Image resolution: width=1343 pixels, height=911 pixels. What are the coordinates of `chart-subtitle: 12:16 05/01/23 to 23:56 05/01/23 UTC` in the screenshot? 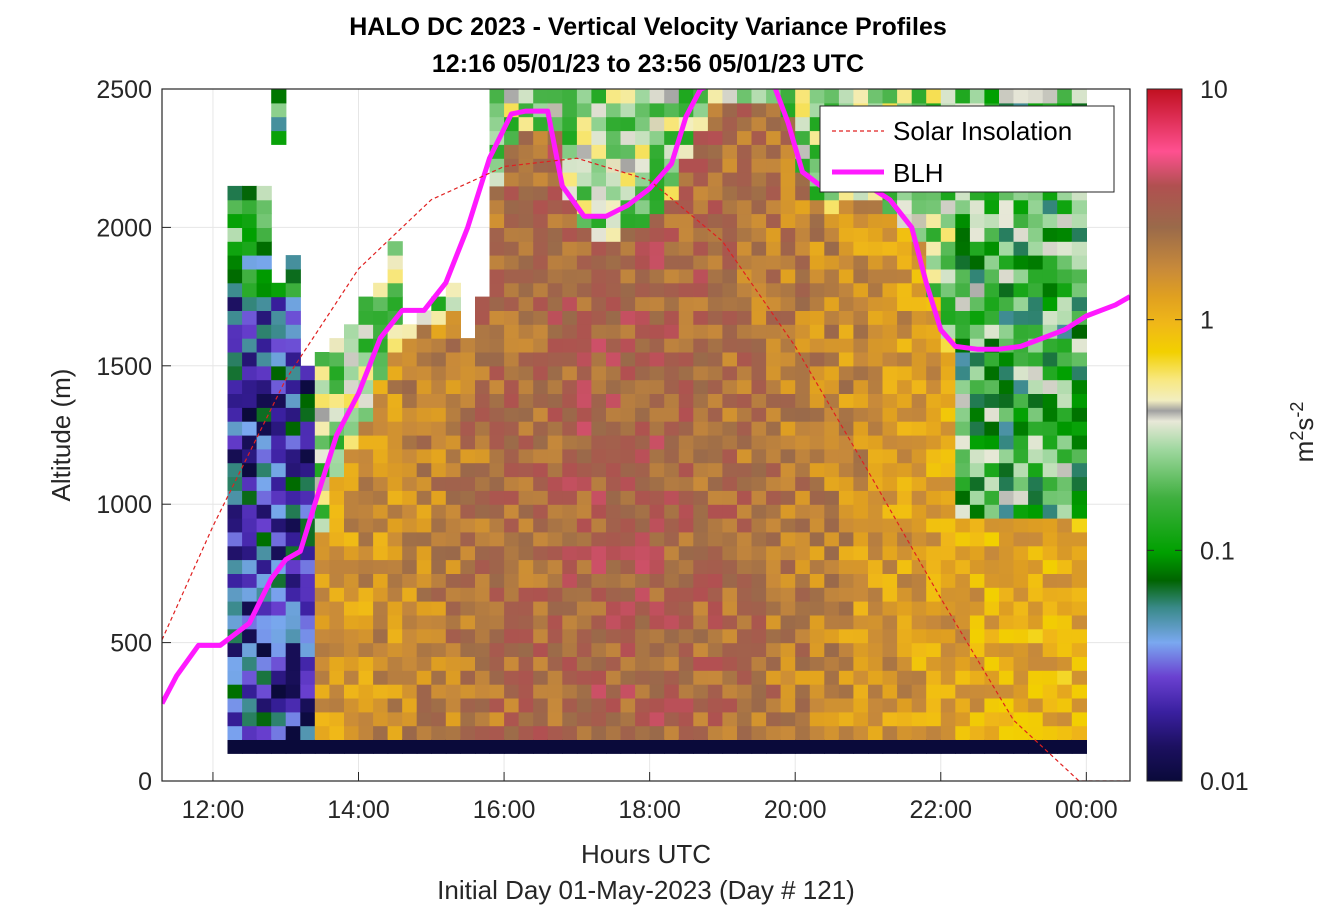 It's located at (648, 64).